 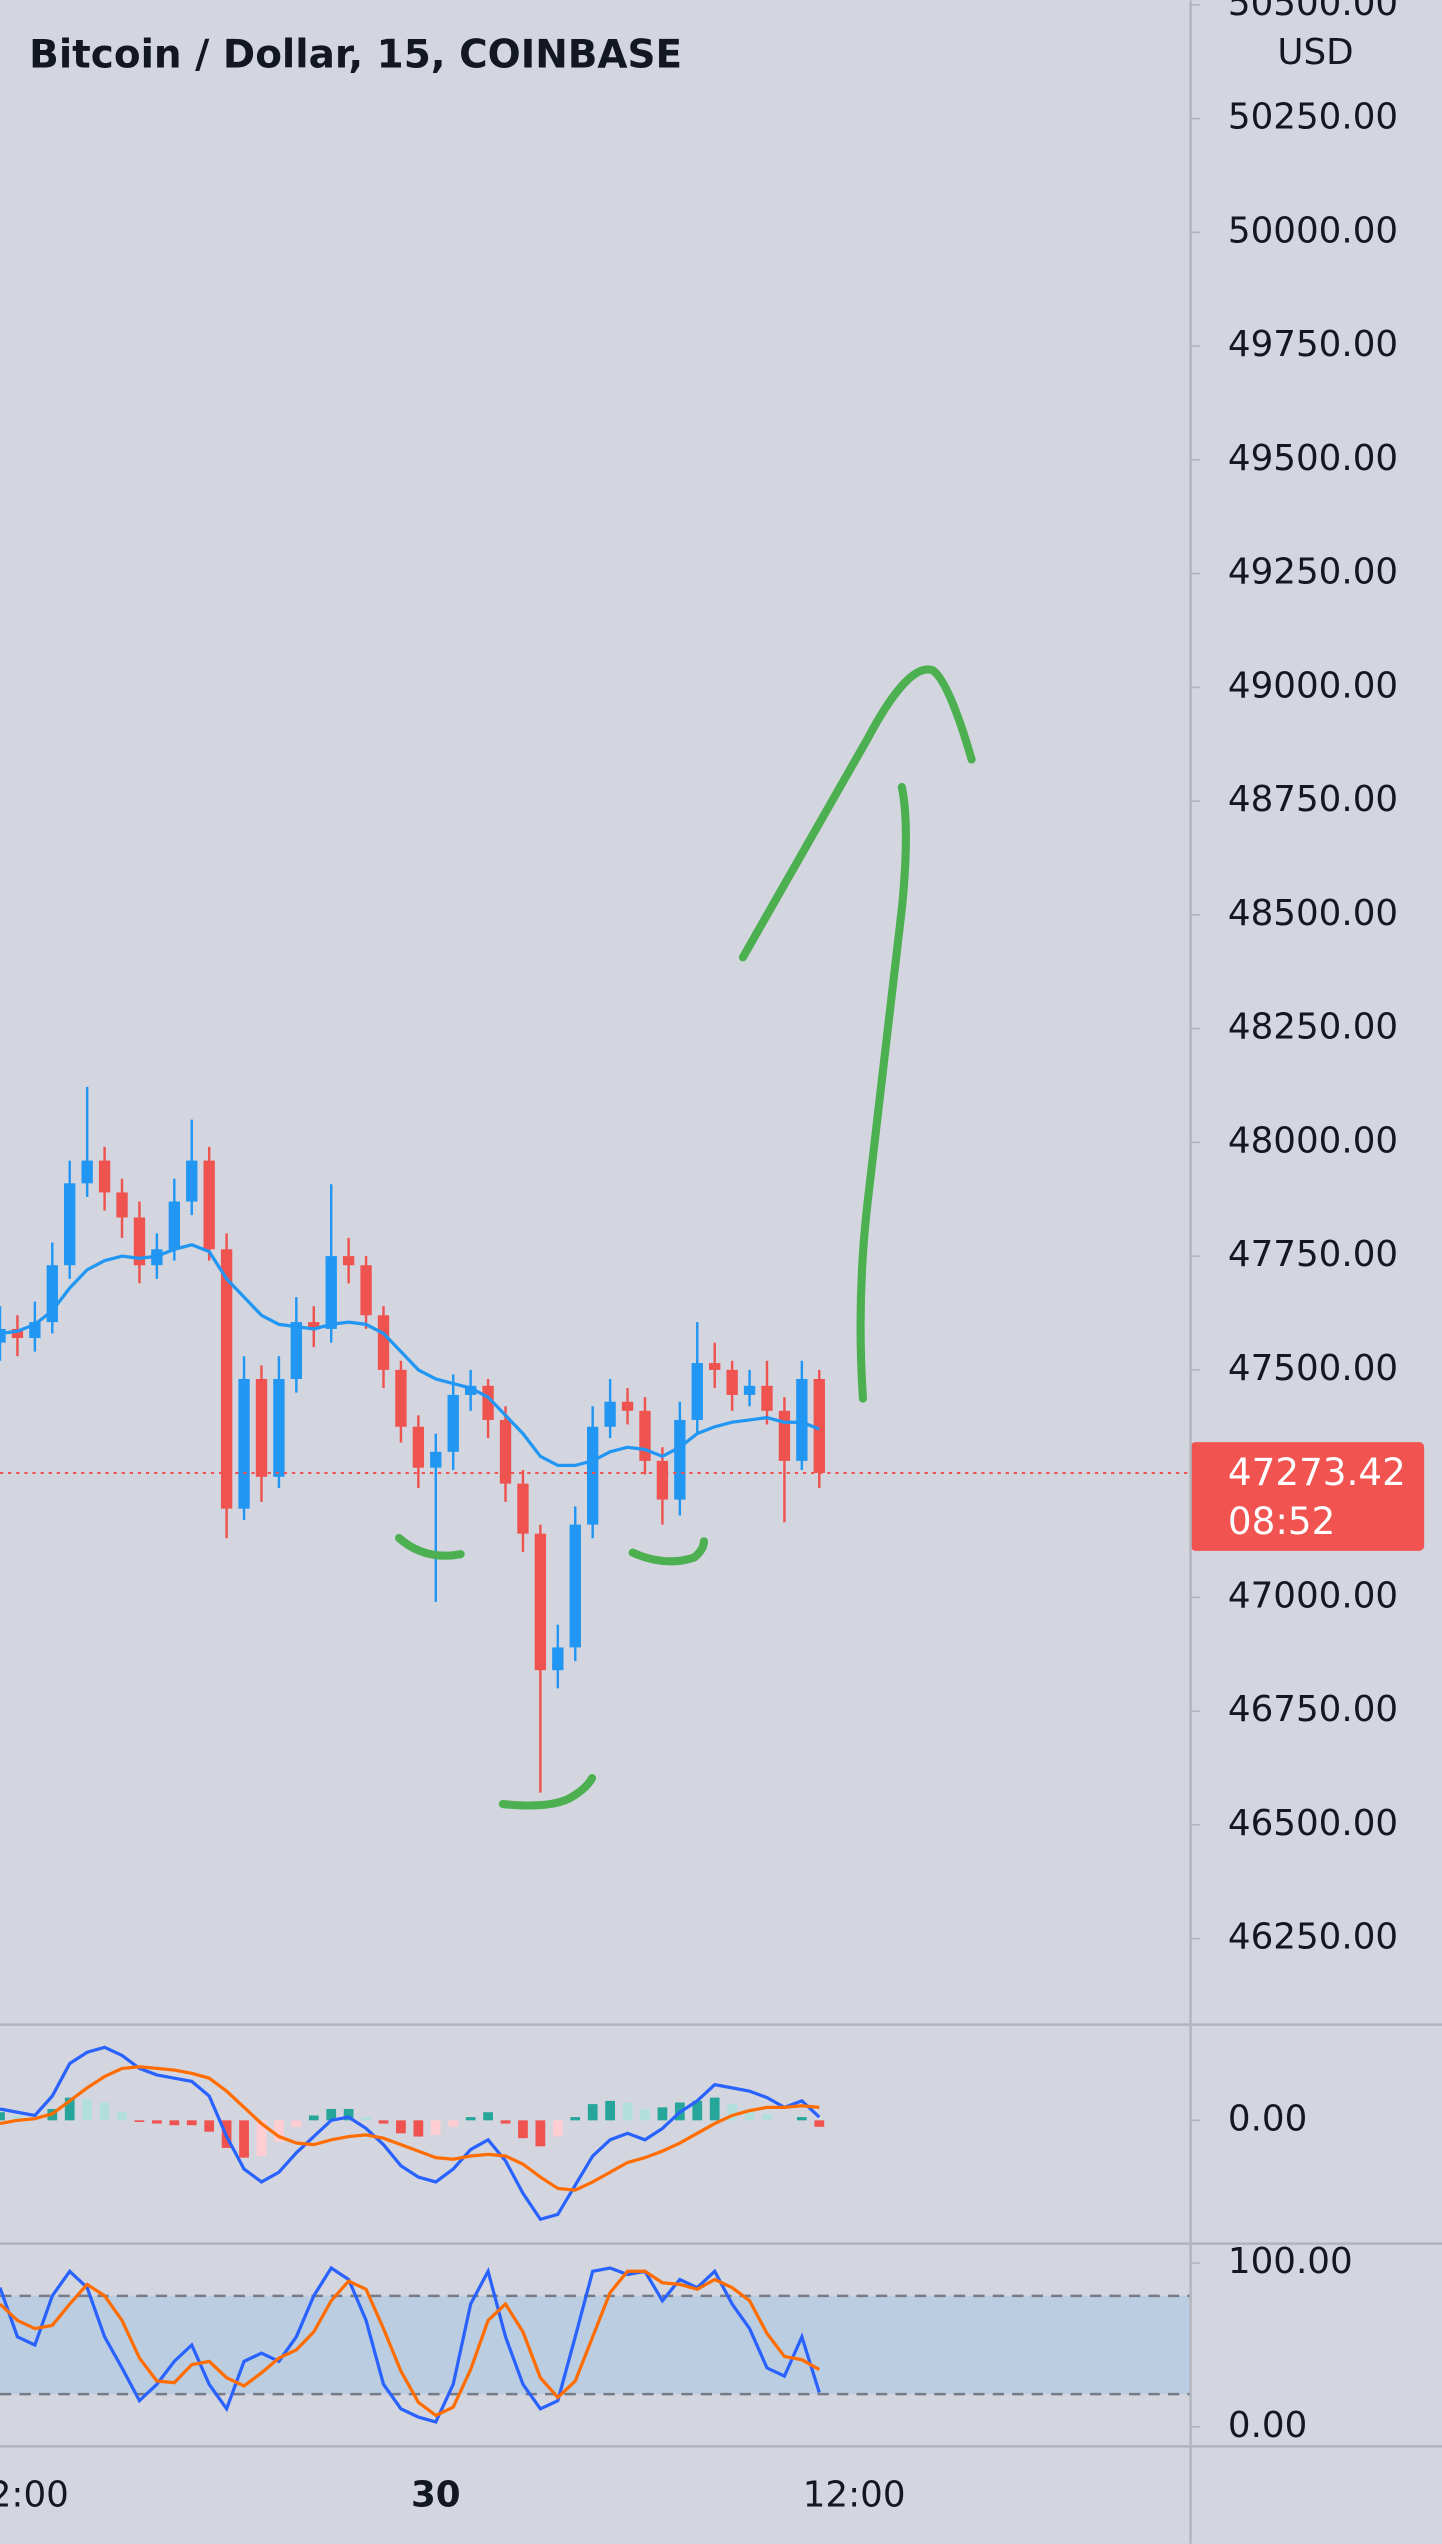 I want to click on y-tick-label: 50000.00, so click(x=1313, y=230).